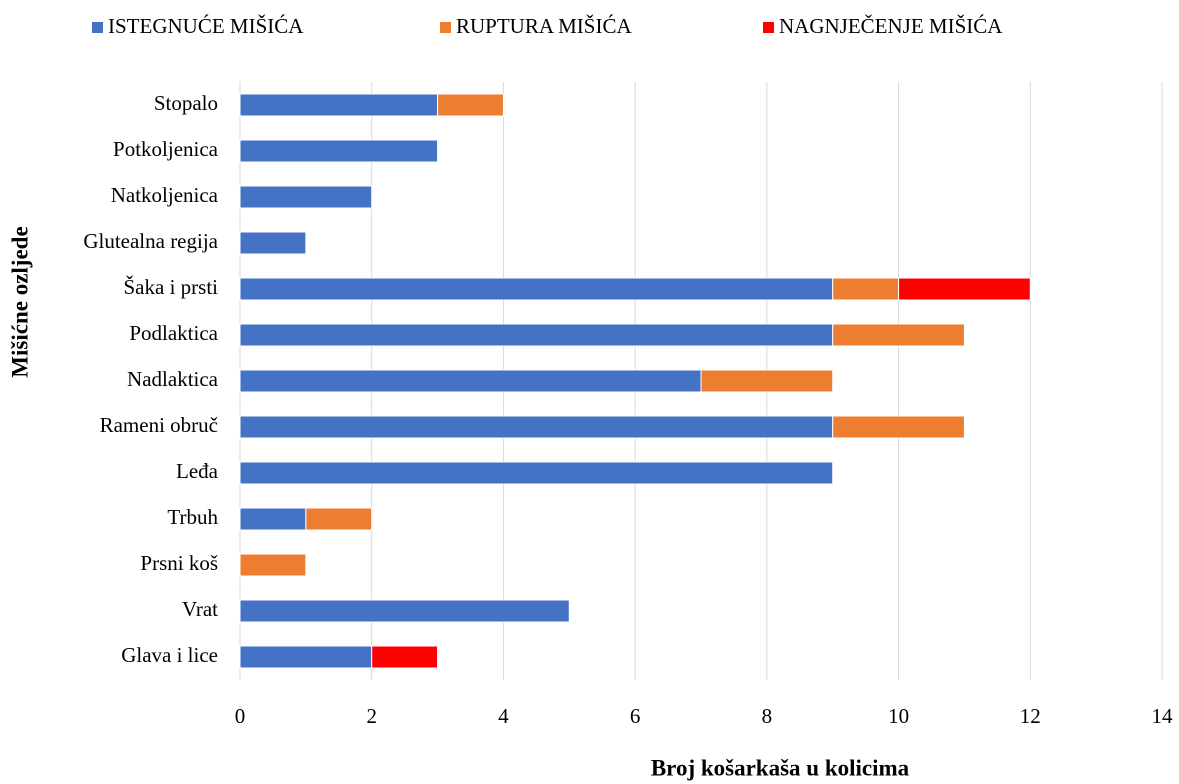  What do you see at coordinates (179, 563) in the screenshot?
I see `y-tick-label: Prsni koš` at bounding box center [179, 563].